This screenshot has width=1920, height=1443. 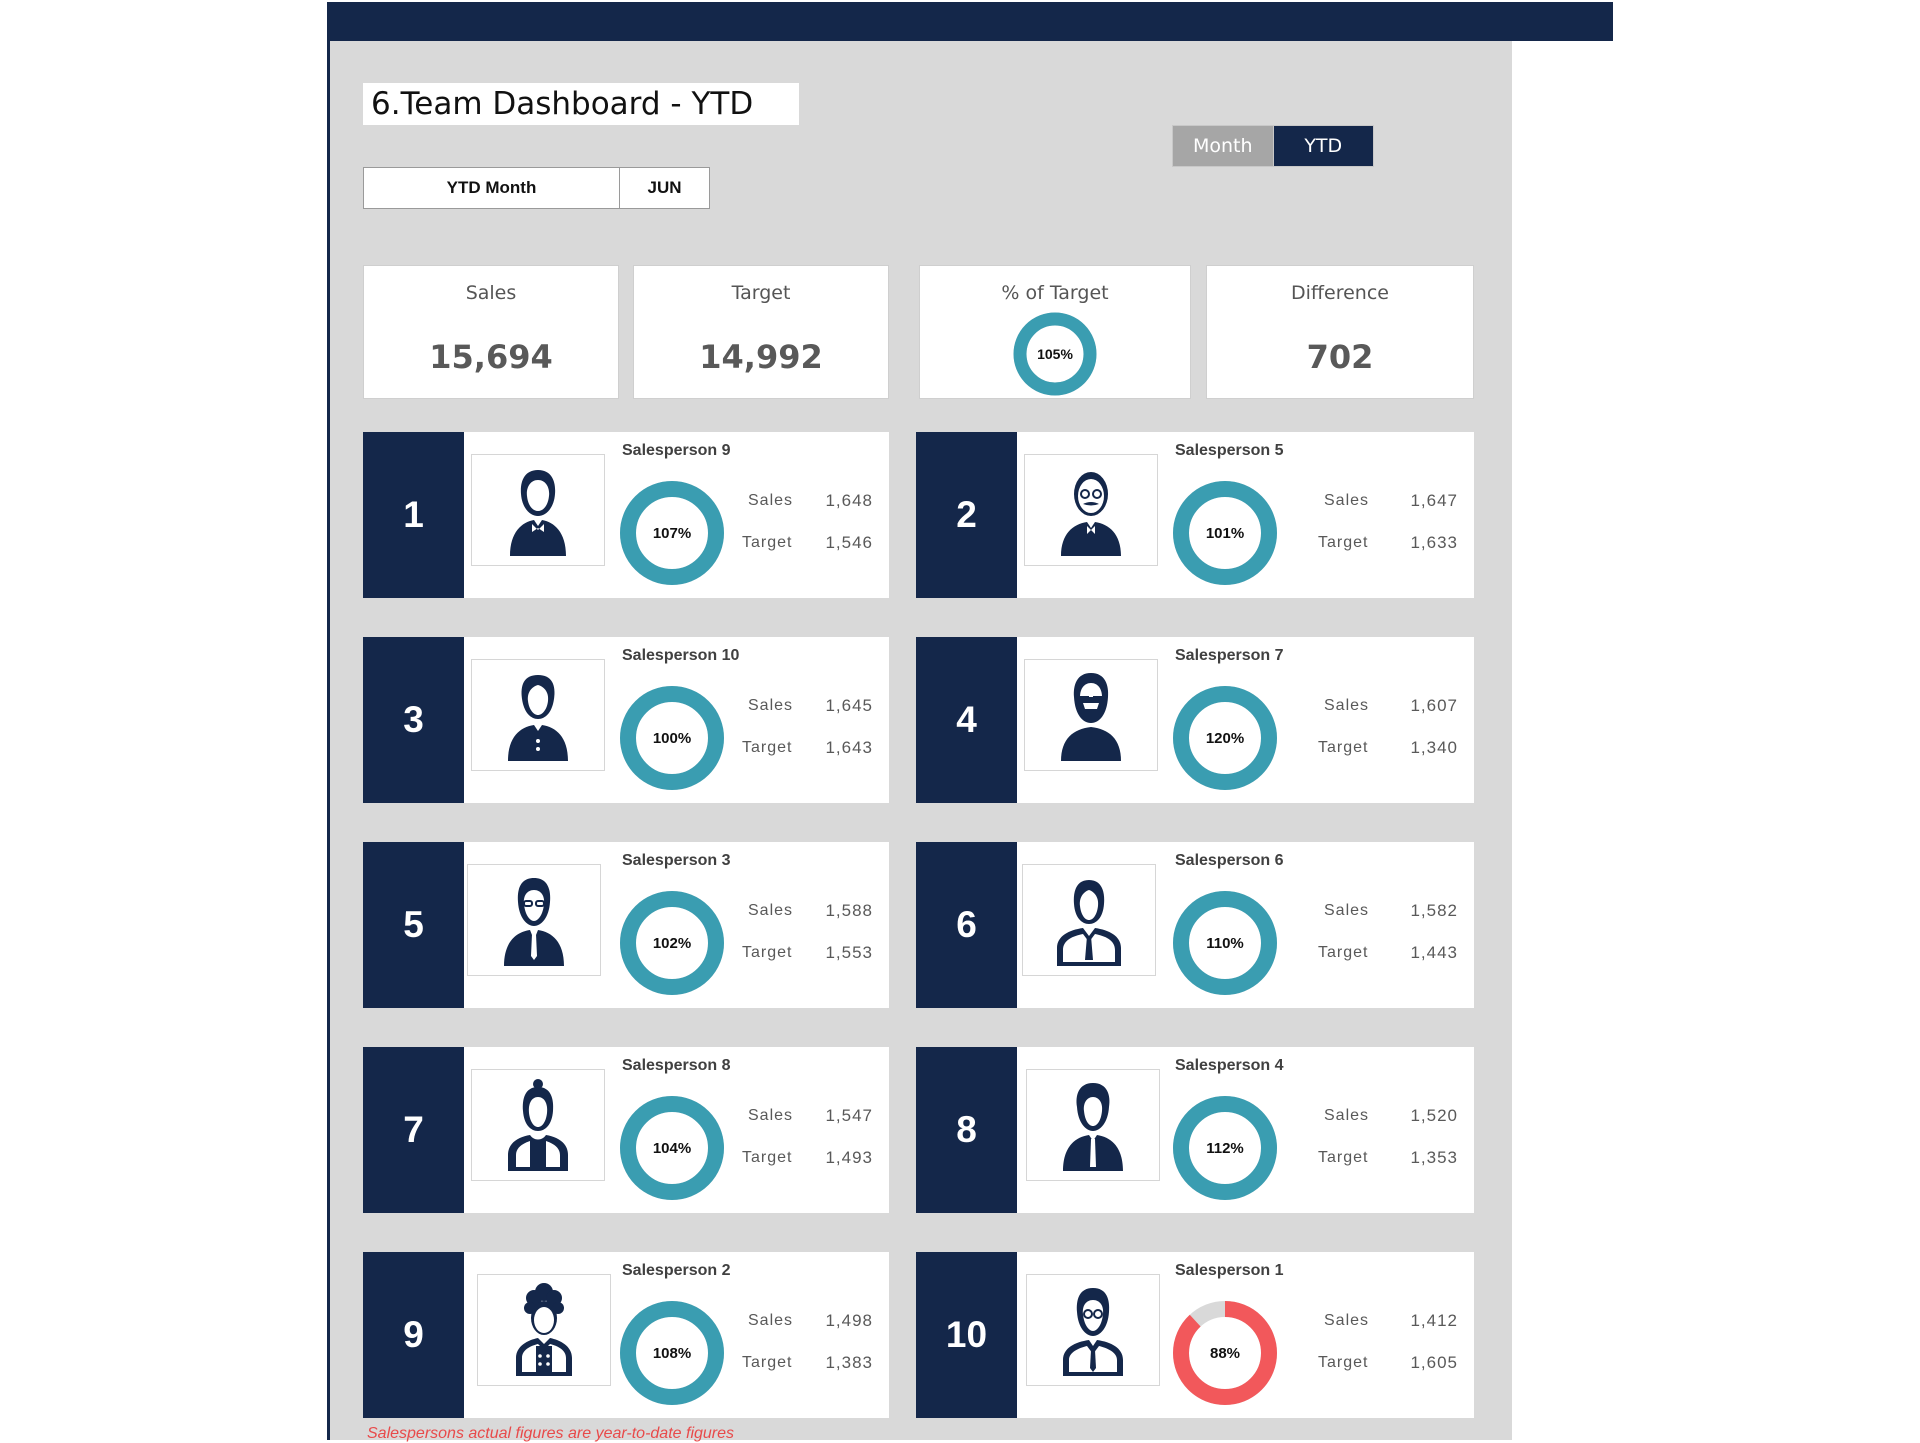 What do you see at coordinates (1195, 925) in the screenshot?
I see `salesperson-card: 6 Salesperson 6 110% Sales Target 1,582 1,443` at bounding box center [1195, 925].